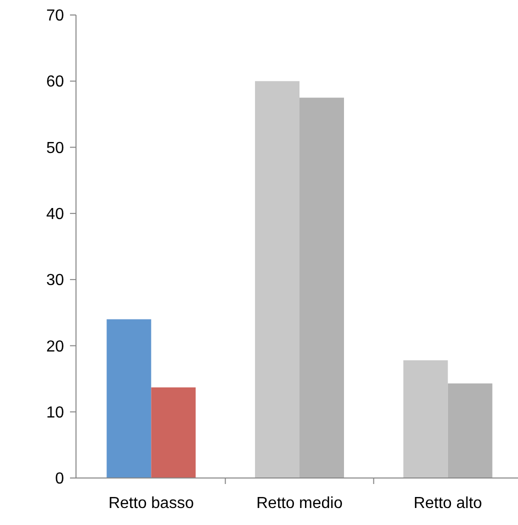  Describe the element at coordinates (55, 413) in the screenshot. I see `y-tick-label: 10` at that location.